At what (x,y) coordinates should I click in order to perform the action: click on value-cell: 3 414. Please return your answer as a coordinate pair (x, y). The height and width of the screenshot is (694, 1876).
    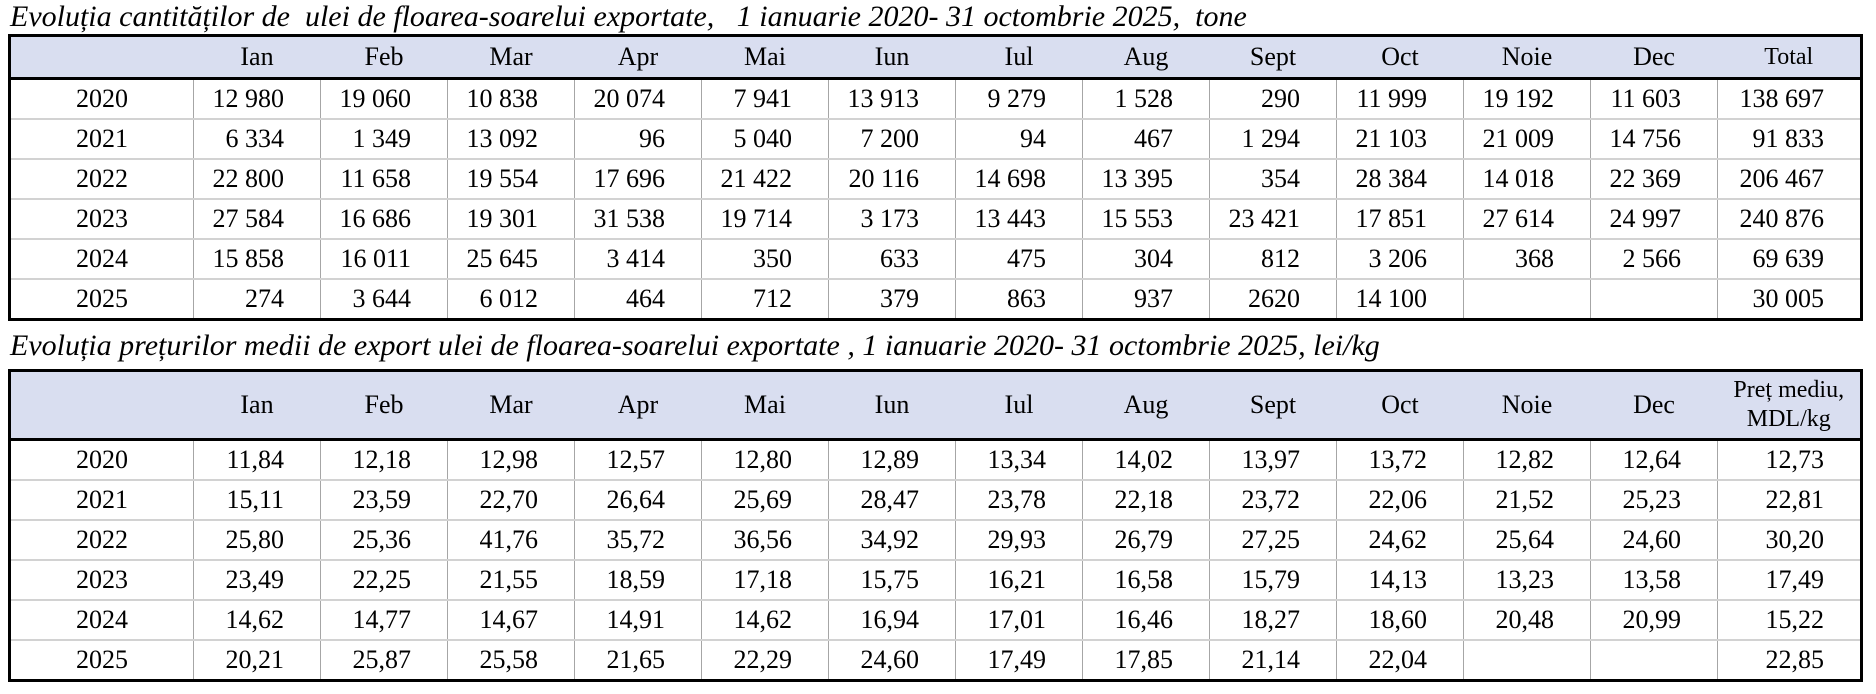
    Looking at the image, I should click on (638, 259).